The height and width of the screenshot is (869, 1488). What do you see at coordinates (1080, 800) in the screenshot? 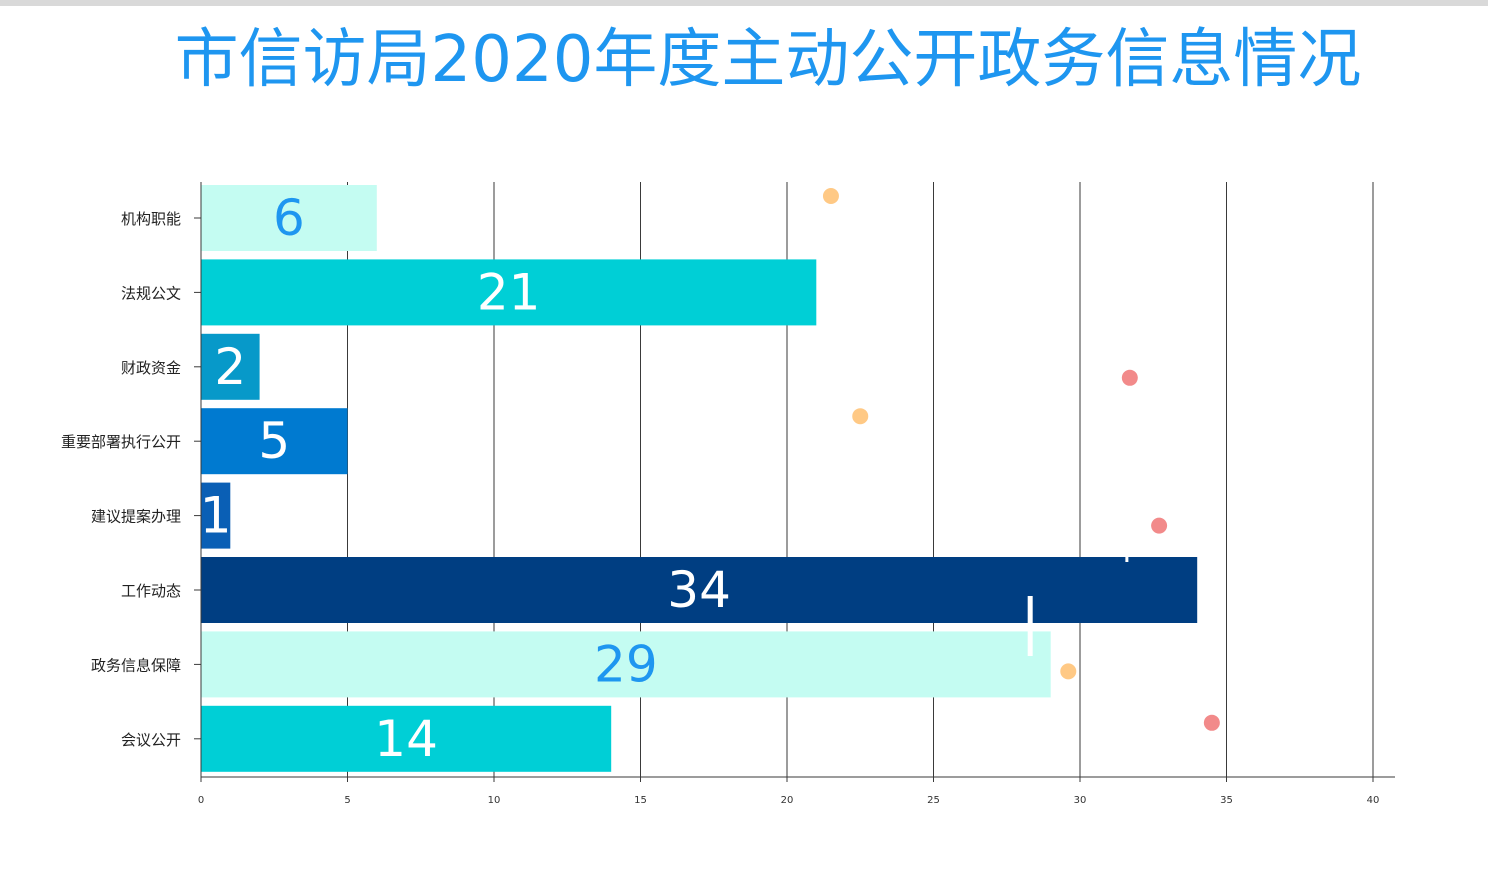
I see `x-tick-label: 30` at bounding box center [1080, 800].